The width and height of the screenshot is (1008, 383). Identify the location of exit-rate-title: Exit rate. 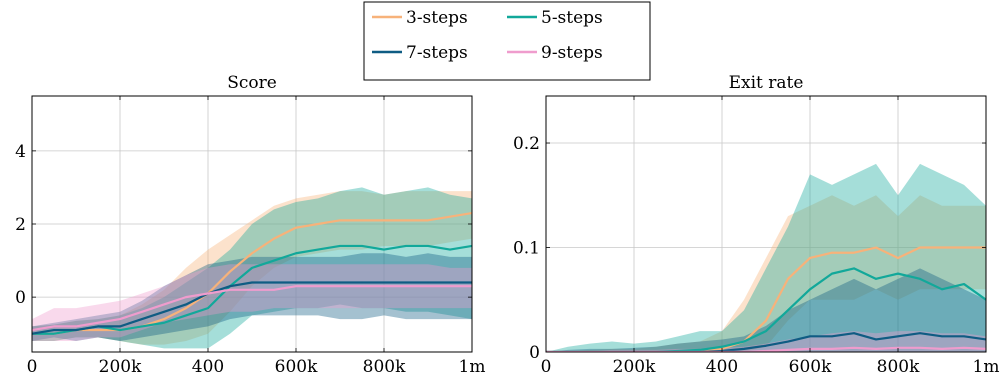
(766, 83).